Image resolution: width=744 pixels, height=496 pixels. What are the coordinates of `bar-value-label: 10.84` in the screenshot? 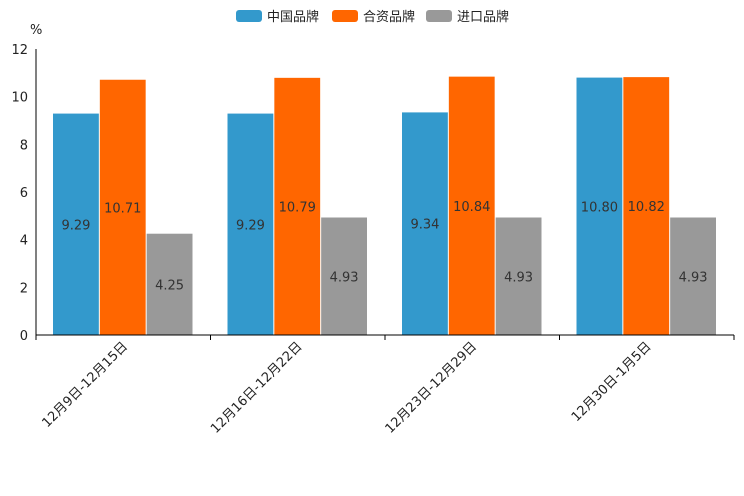 It's located at (471, 207).